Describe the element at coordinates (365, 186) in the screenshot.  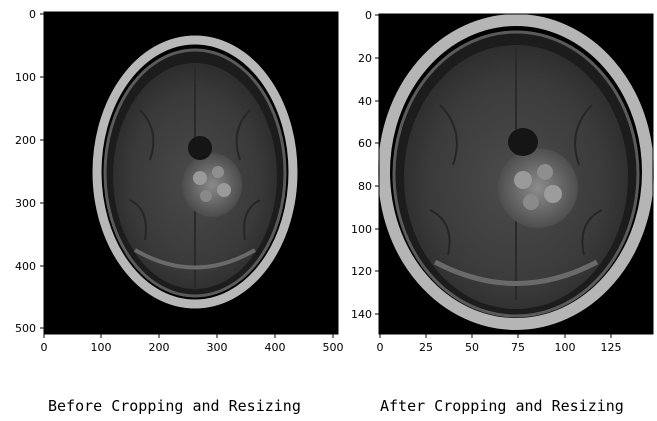
I see `svg-text: 80` at that location.